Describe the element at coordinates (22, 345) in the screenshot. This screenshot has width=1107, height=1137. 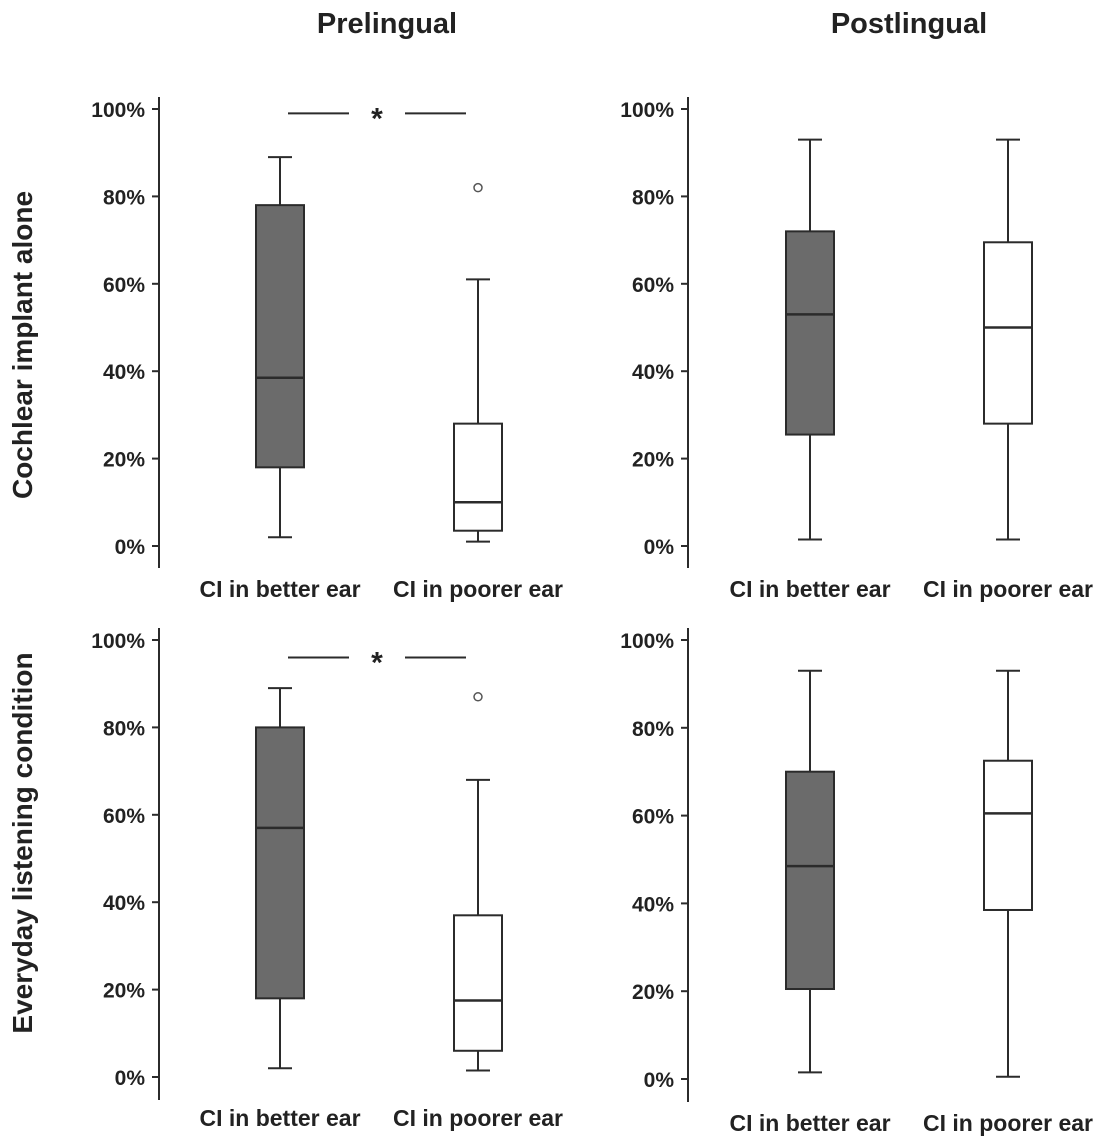
I see `row-title-cochlear-implant-alone: Cochlear implant alone` at that location.